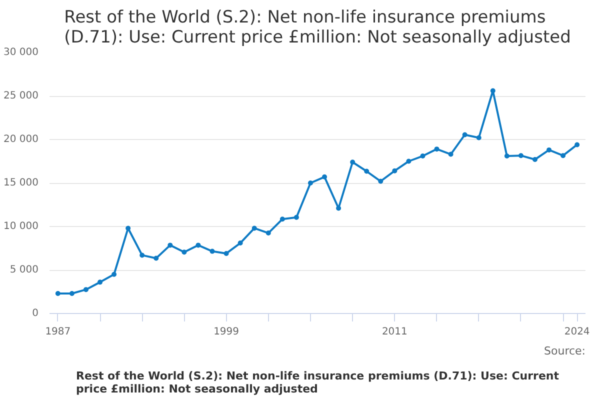 Image resolution: width=600 pixels, height=400 pixels. What do you see at coordinates (21, 52) in the screenshot?
I see `y-tick-label: 30 000` at bounding box center [21, 52].